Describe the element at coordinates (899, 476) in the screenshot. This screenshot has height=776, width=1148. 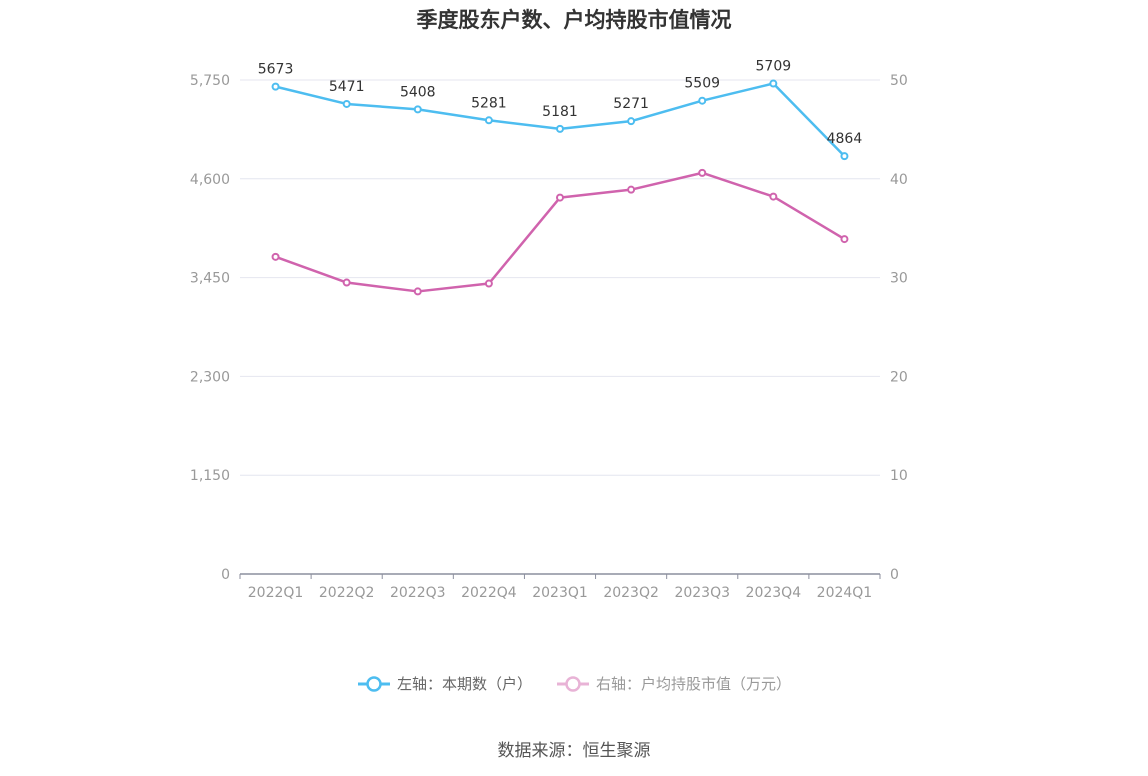
I see `y-right-tick-label: 10` at that location.